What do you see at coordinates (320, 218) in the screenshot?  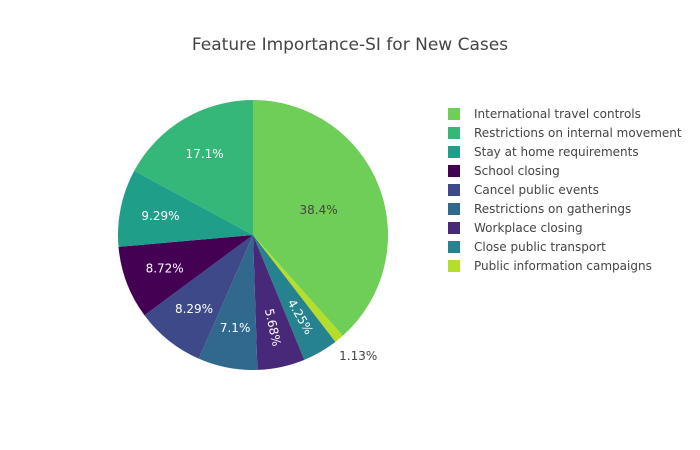 I see `slice-international-travel-controls` at bounding box center [320, 218].